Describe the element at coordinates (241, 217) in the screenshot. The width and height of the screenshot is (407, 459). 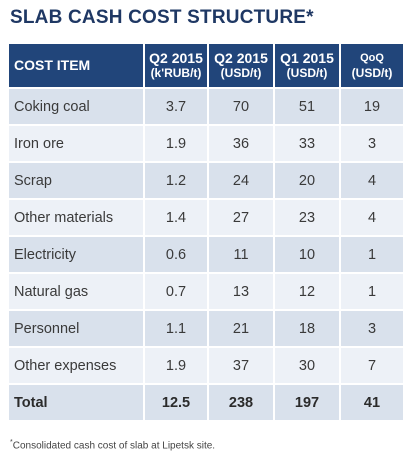
I see `q2-usd-cell: 27` at that location.